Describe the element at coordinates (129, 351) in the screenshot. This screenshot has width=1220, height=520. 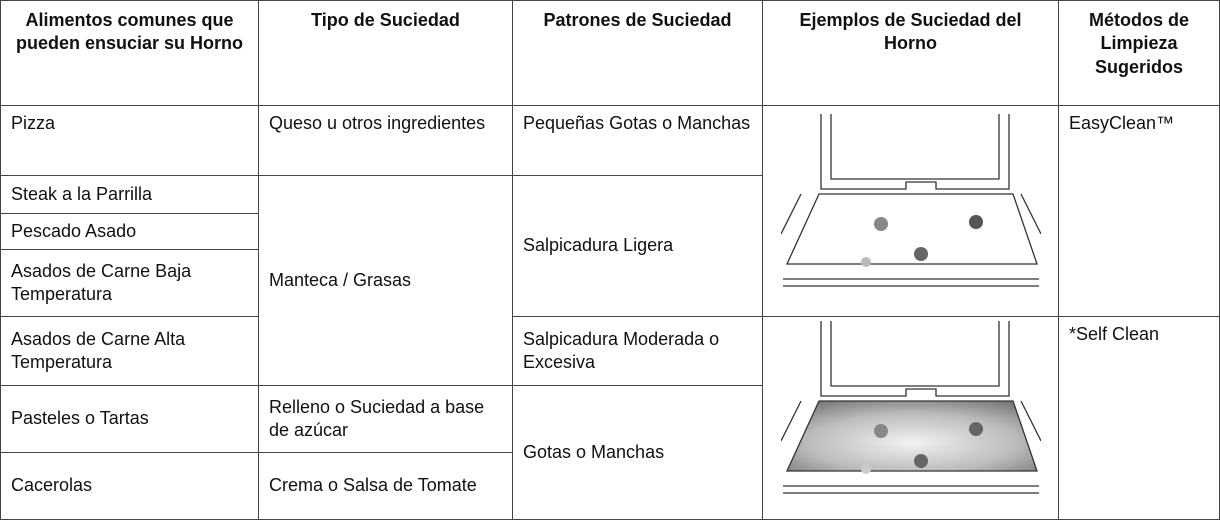
I see `cell: Asados de Carne Alta Temperatura` at that location.